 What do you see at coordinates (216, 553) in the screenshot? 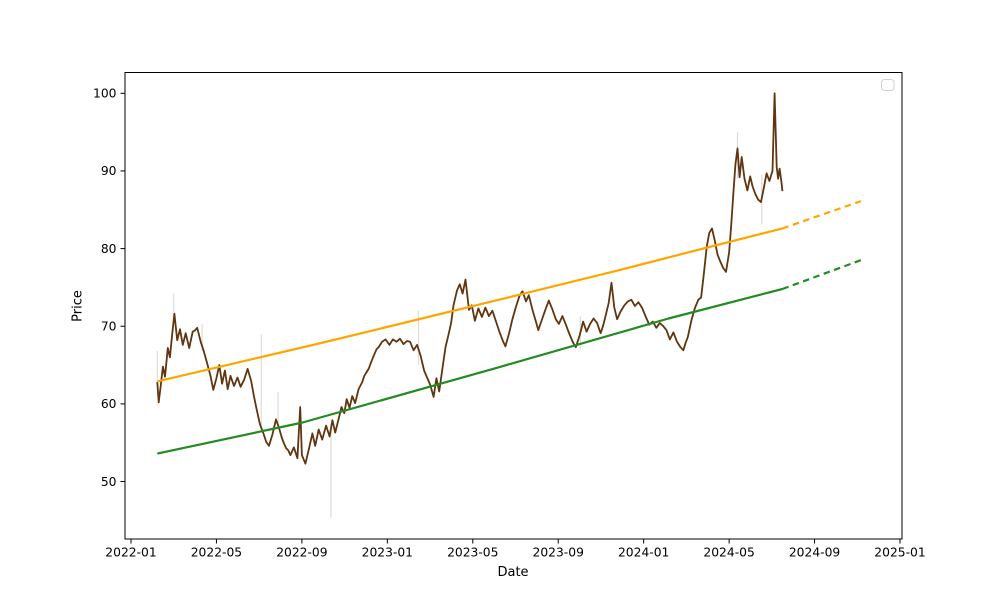
I see `x-axis-tick-label: 2022-05` at bounding box center [216, 553].